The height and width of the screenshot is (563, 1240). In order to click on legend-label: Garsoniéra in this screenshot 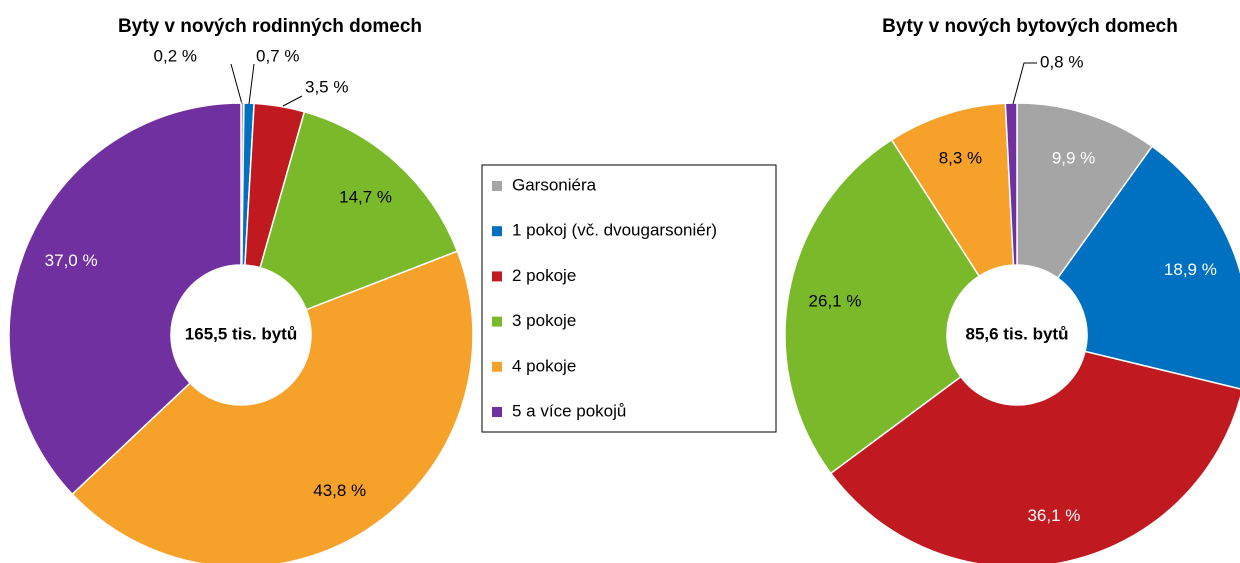, I will do `click(554, 184)`.